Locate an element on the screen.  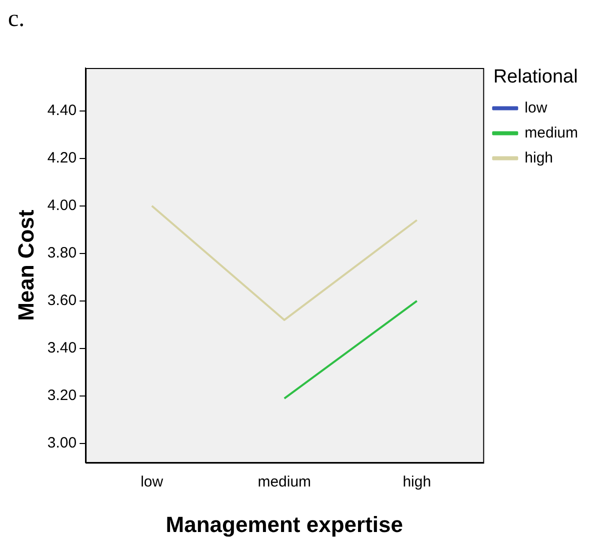
y-tick-label: 4.40 is located at coordinates (62, 110).